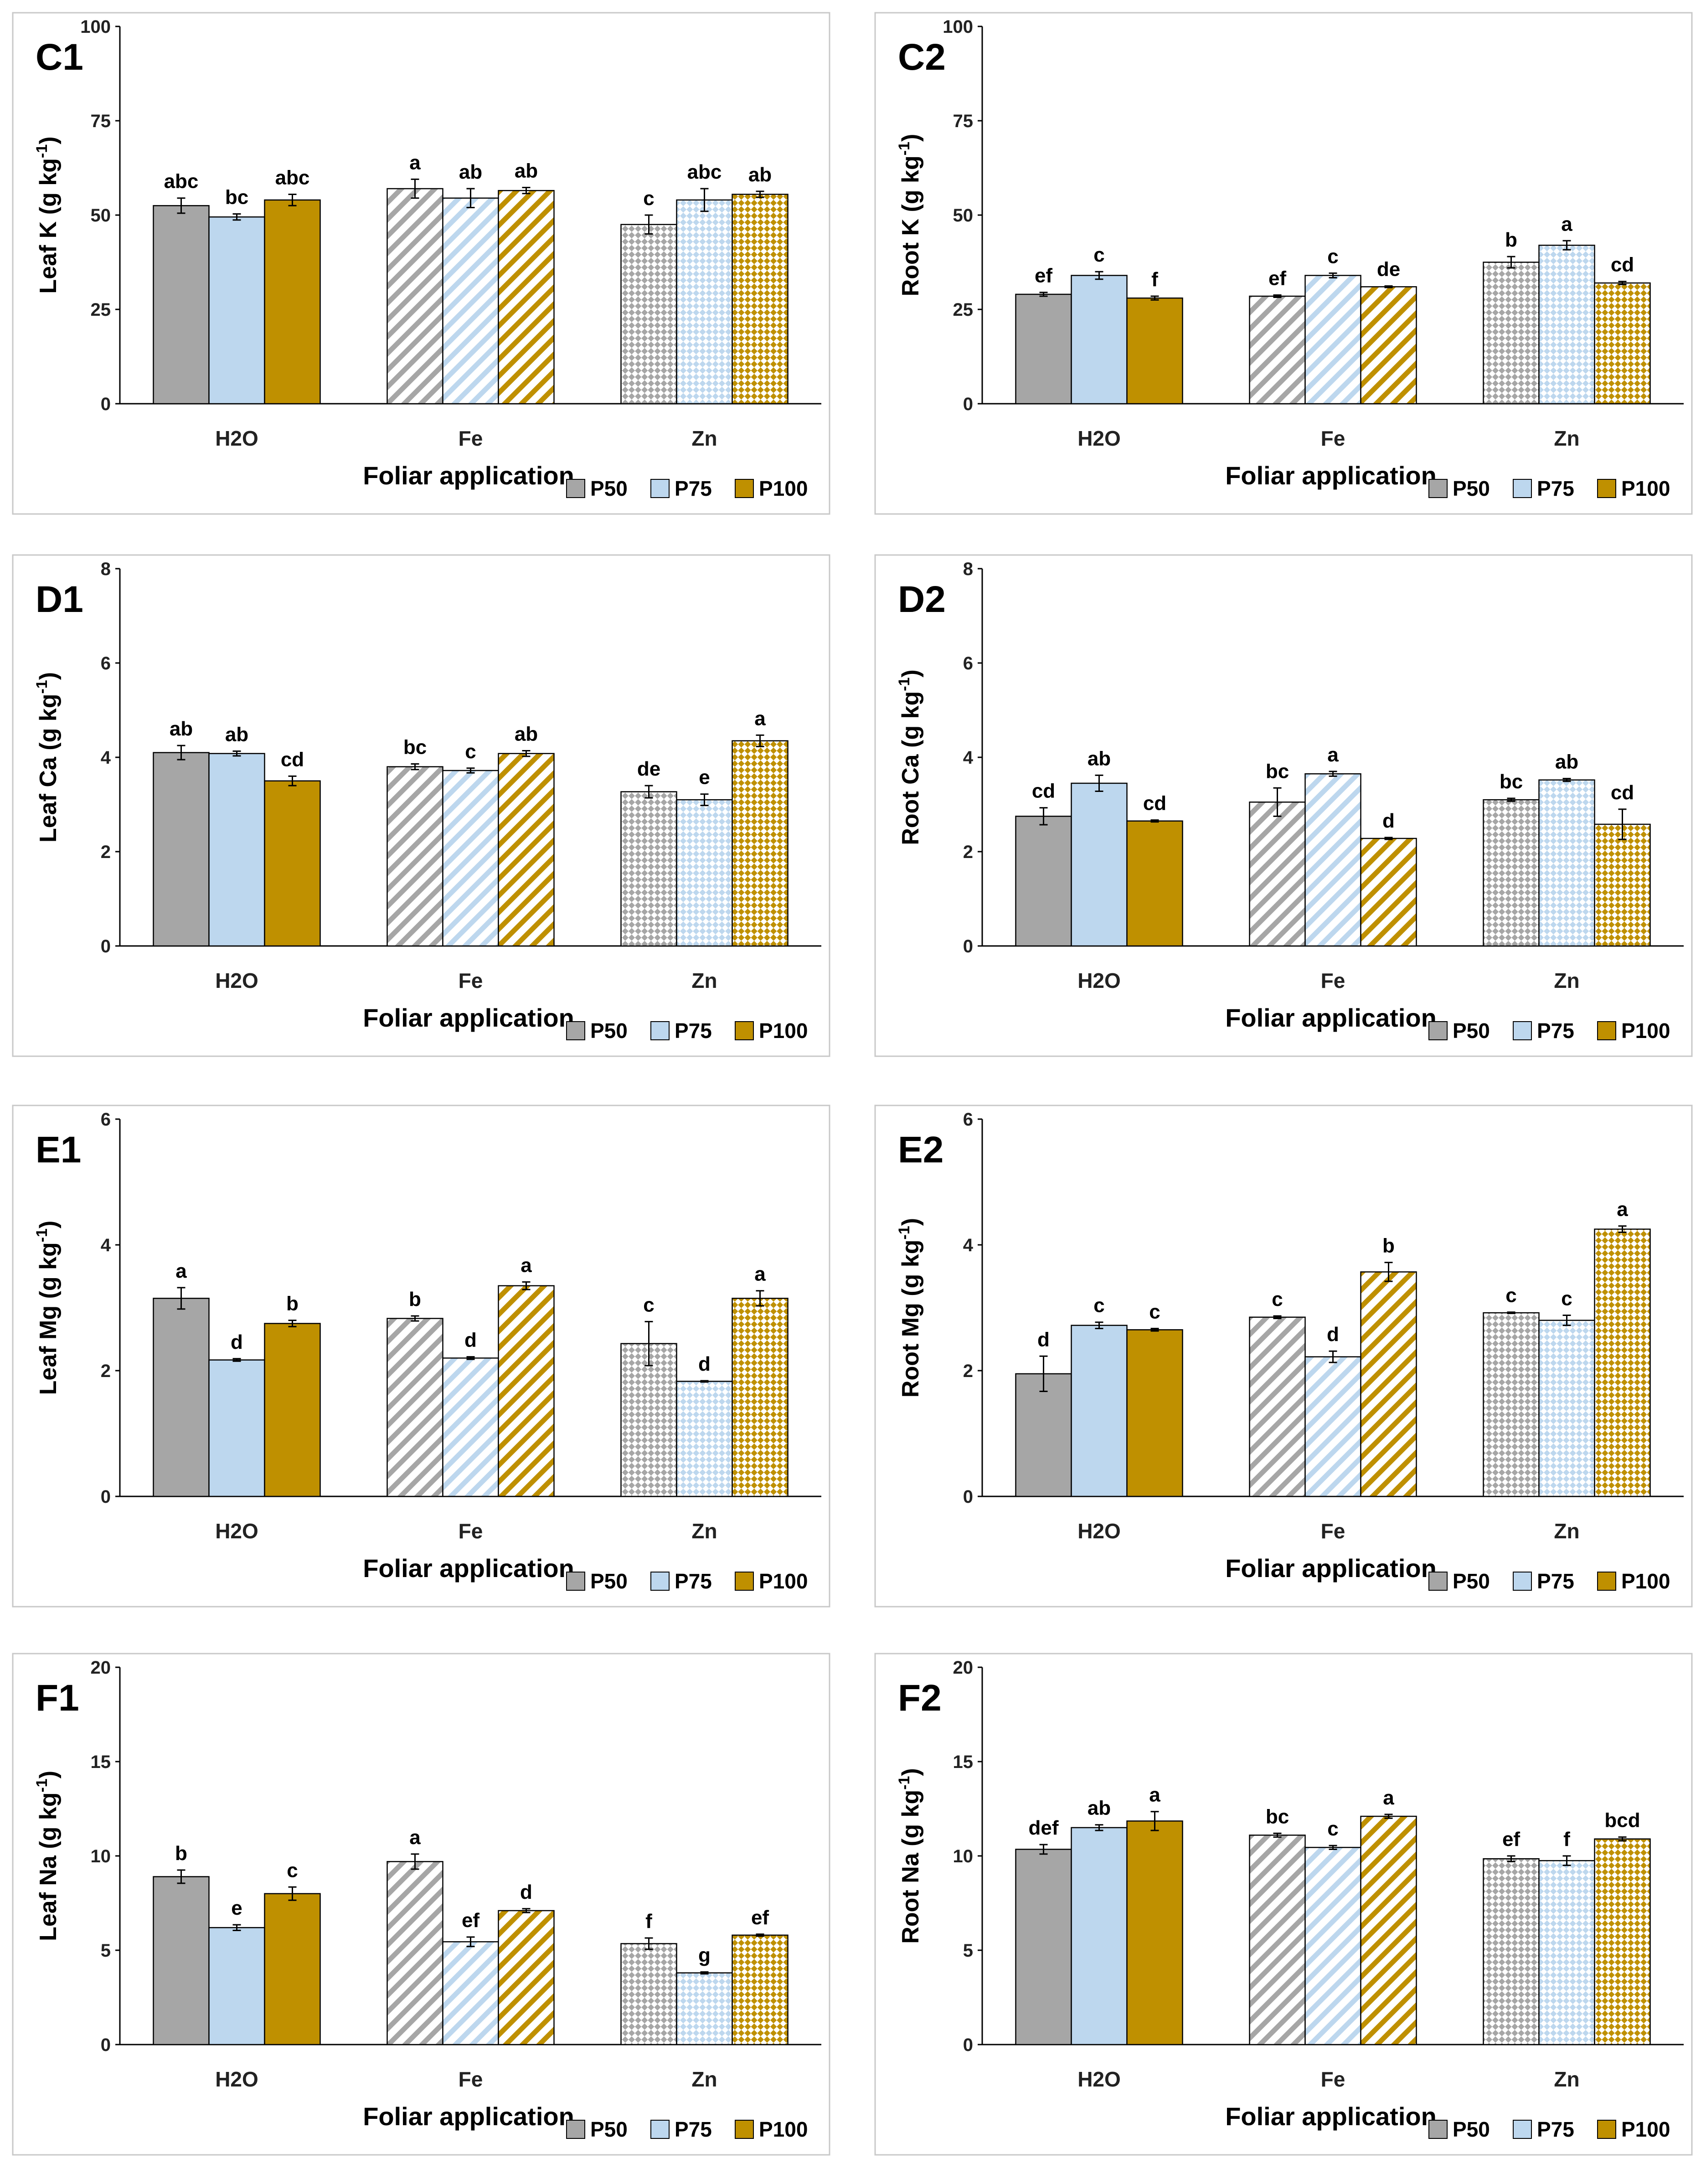 This screenshot has height=2184, width=1701. What do you see at coordinates (469, 1569) in the screenshot?
I see `x-axis-title: Foliar application` at bounding box center [469, 1569].